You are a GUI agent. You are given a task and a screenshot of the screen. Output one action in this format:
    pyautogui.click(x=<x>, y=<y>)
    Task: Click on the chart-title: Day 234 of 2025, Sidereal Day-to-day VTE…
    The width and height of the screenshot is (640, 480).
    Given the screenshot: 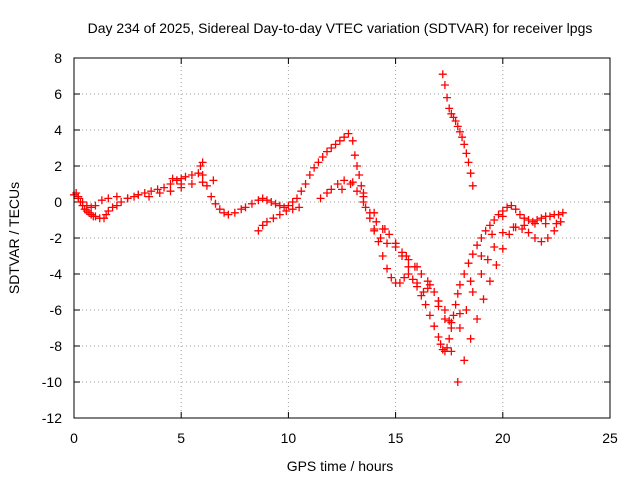 What is the action you would take?
    pyautogui.click(x=340, y=28)
    